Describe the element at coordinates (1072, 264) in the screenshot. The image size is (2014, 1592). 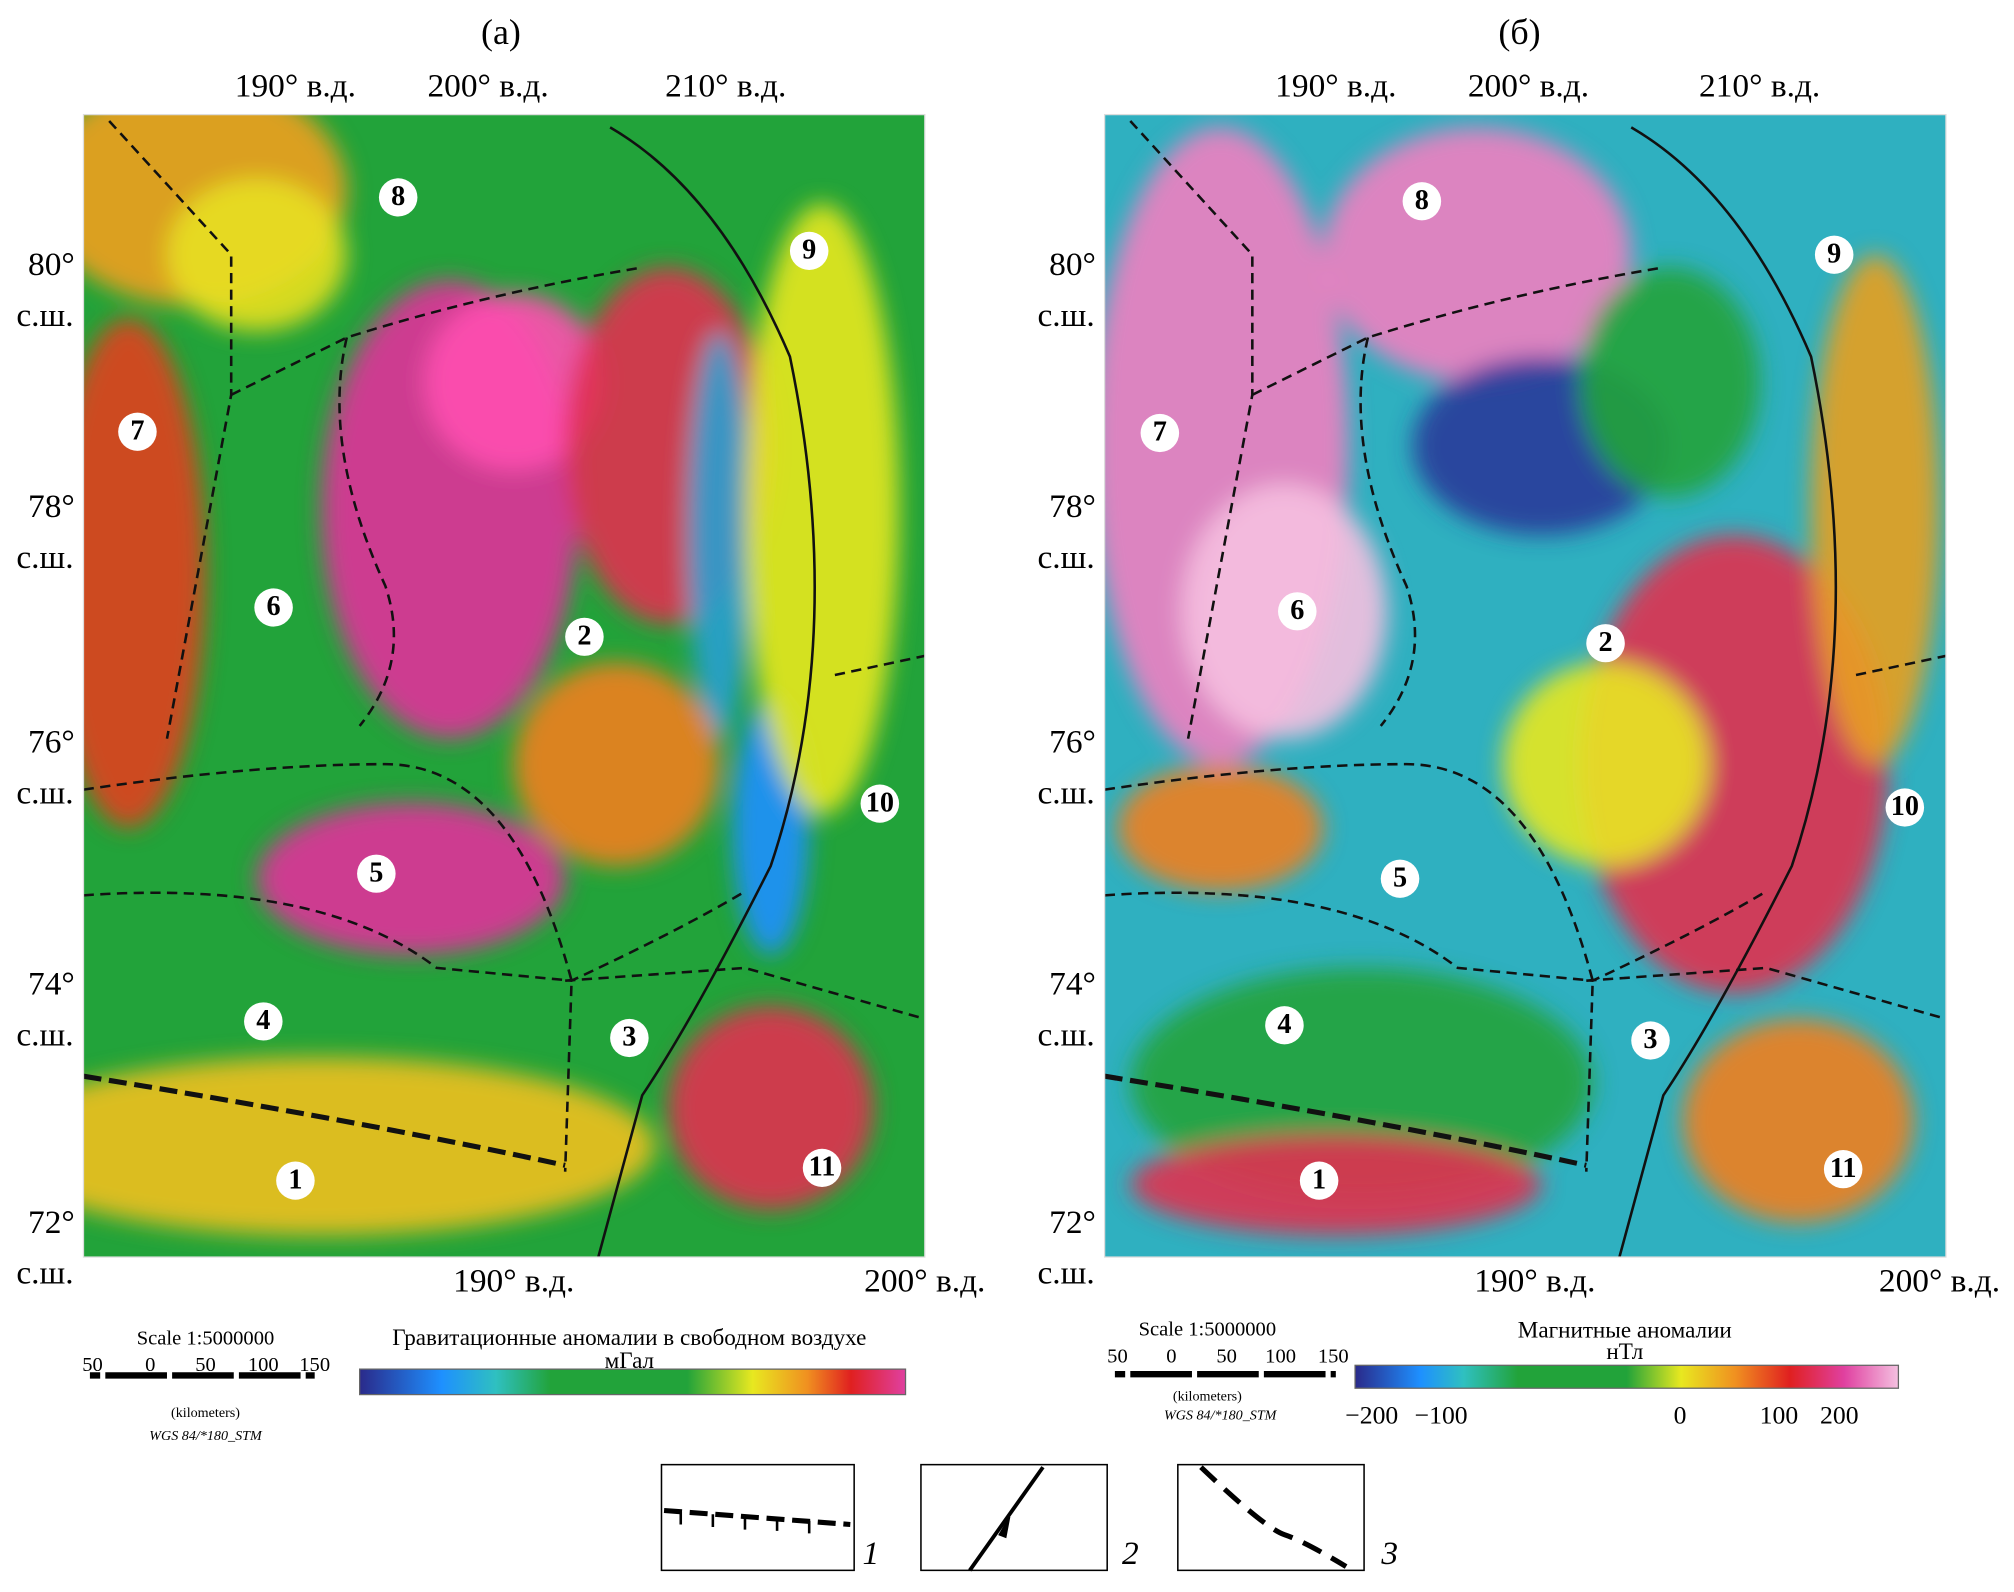
I see `lat-label: 80°` at that location.